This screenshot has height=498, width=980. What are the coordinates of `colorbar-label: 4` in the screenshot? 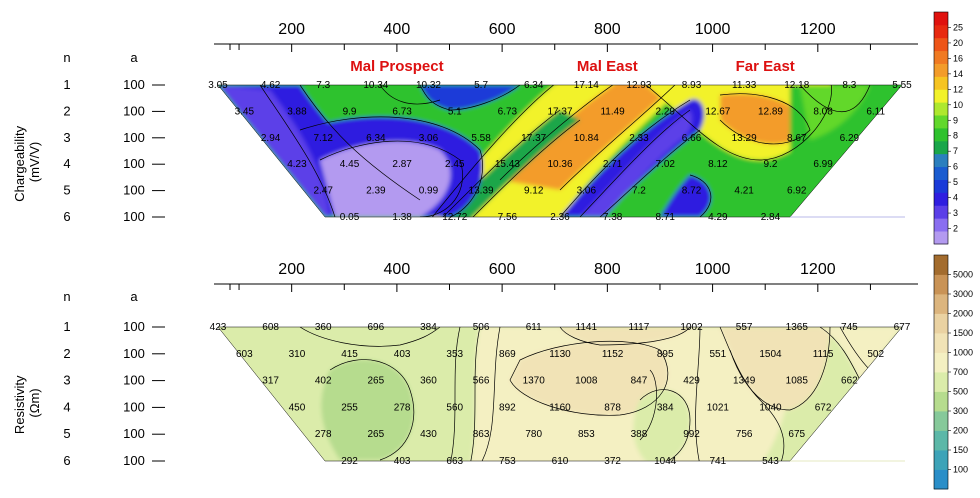 It's located at (955, 198).